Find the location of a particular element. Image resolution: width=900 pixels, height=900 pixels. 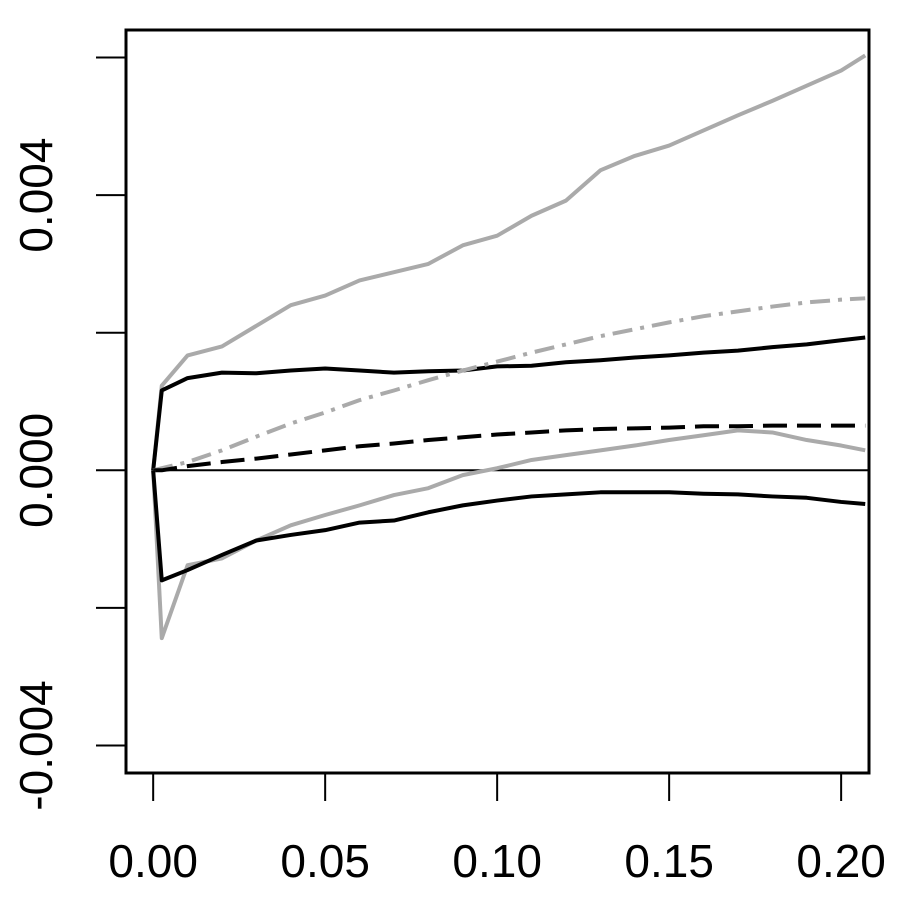

x-tick-label: 0.05 is located at coordinates (325, 861).